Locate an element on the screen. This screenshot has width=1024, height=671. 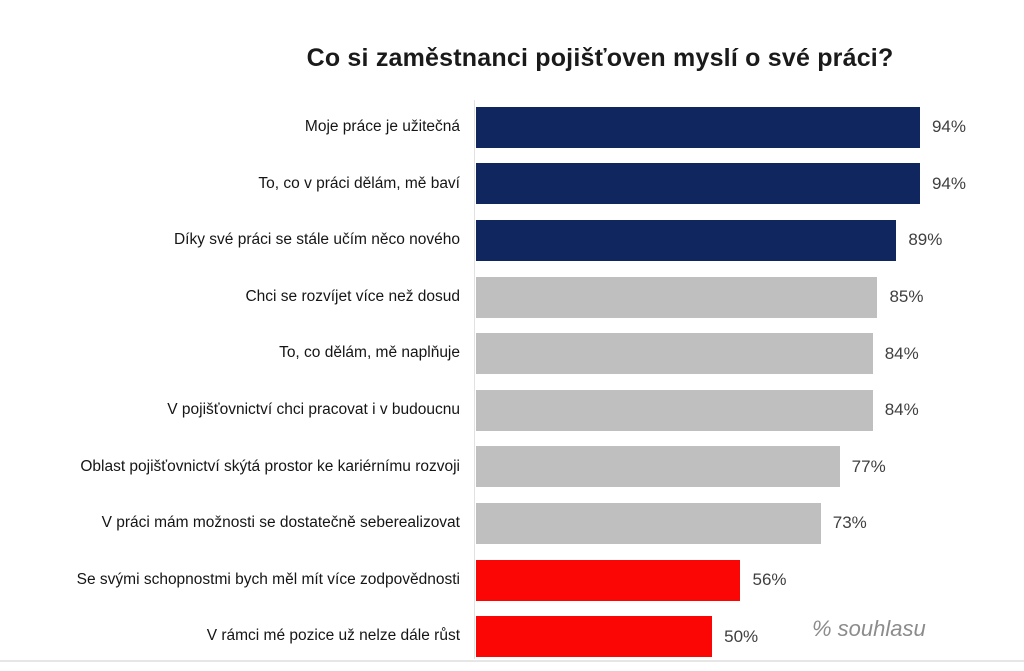
bottom-border-line is located at coordinates (512, 661).